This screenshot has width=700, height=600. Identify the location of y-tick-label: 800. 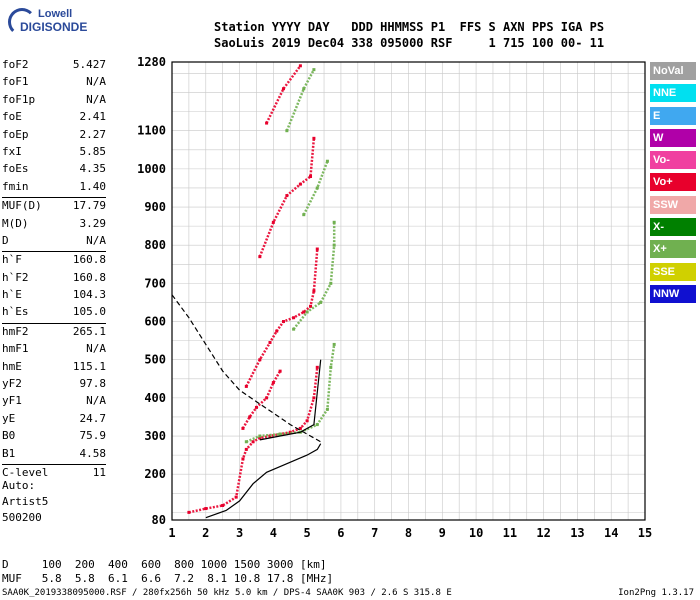
(155, 245).